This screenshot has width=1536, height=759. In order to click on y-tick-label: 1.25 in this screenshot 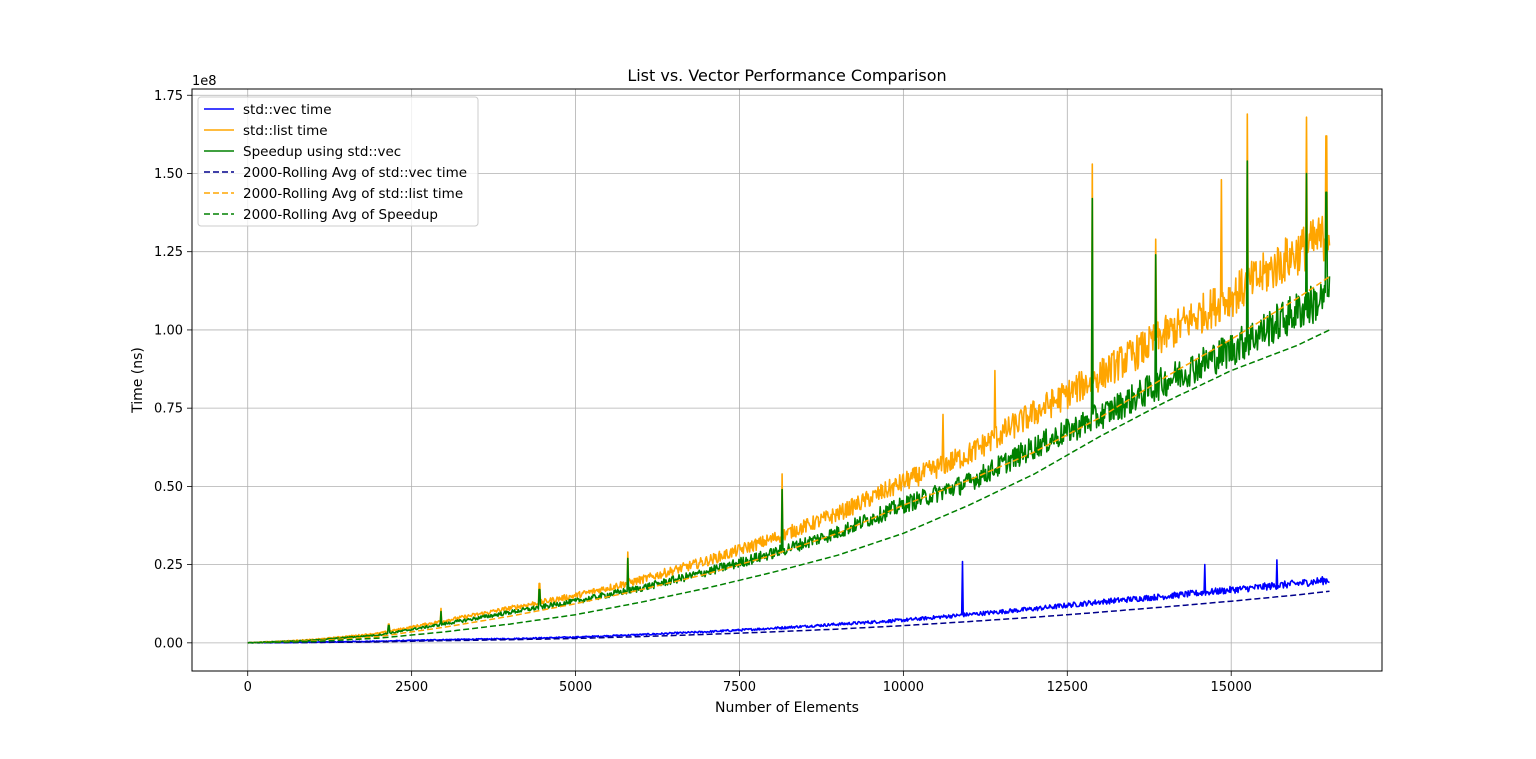, I will do `click(168, 252)`.